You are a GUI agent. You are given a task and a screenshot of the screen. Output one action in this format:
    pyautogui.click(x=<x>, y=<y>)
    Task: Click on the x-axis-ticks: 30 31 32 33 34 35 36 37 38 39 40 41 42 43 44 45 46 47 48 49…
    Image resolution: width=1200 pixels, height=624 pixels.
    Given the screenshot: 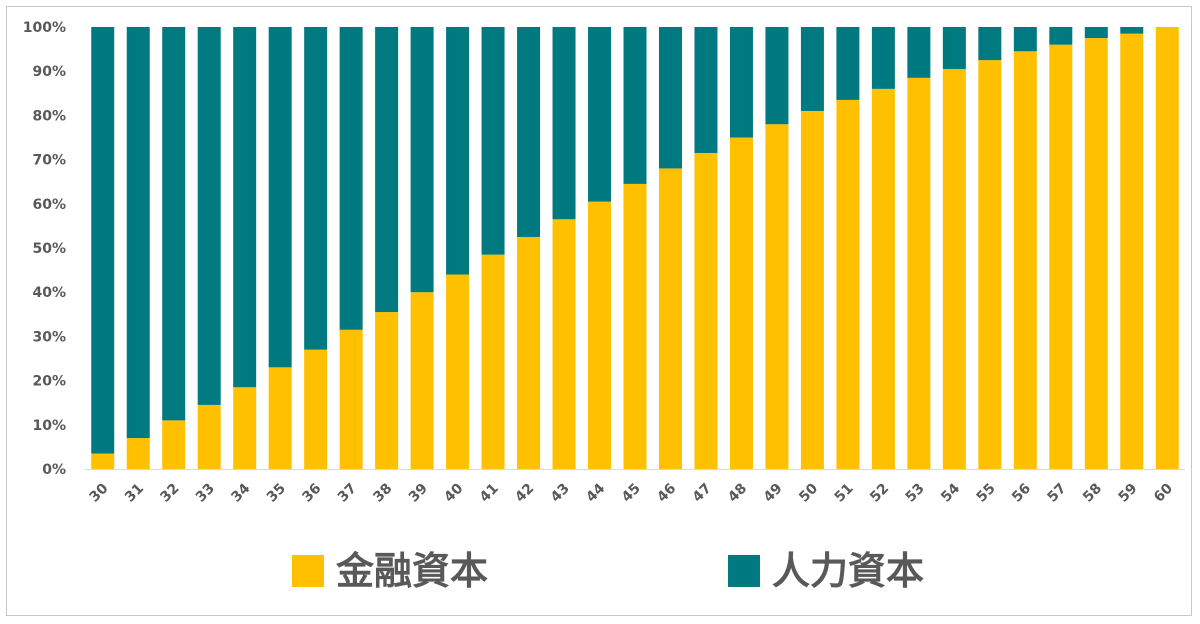 What is the action you would take?
    pyautogui.click(x=631, y=492)
    